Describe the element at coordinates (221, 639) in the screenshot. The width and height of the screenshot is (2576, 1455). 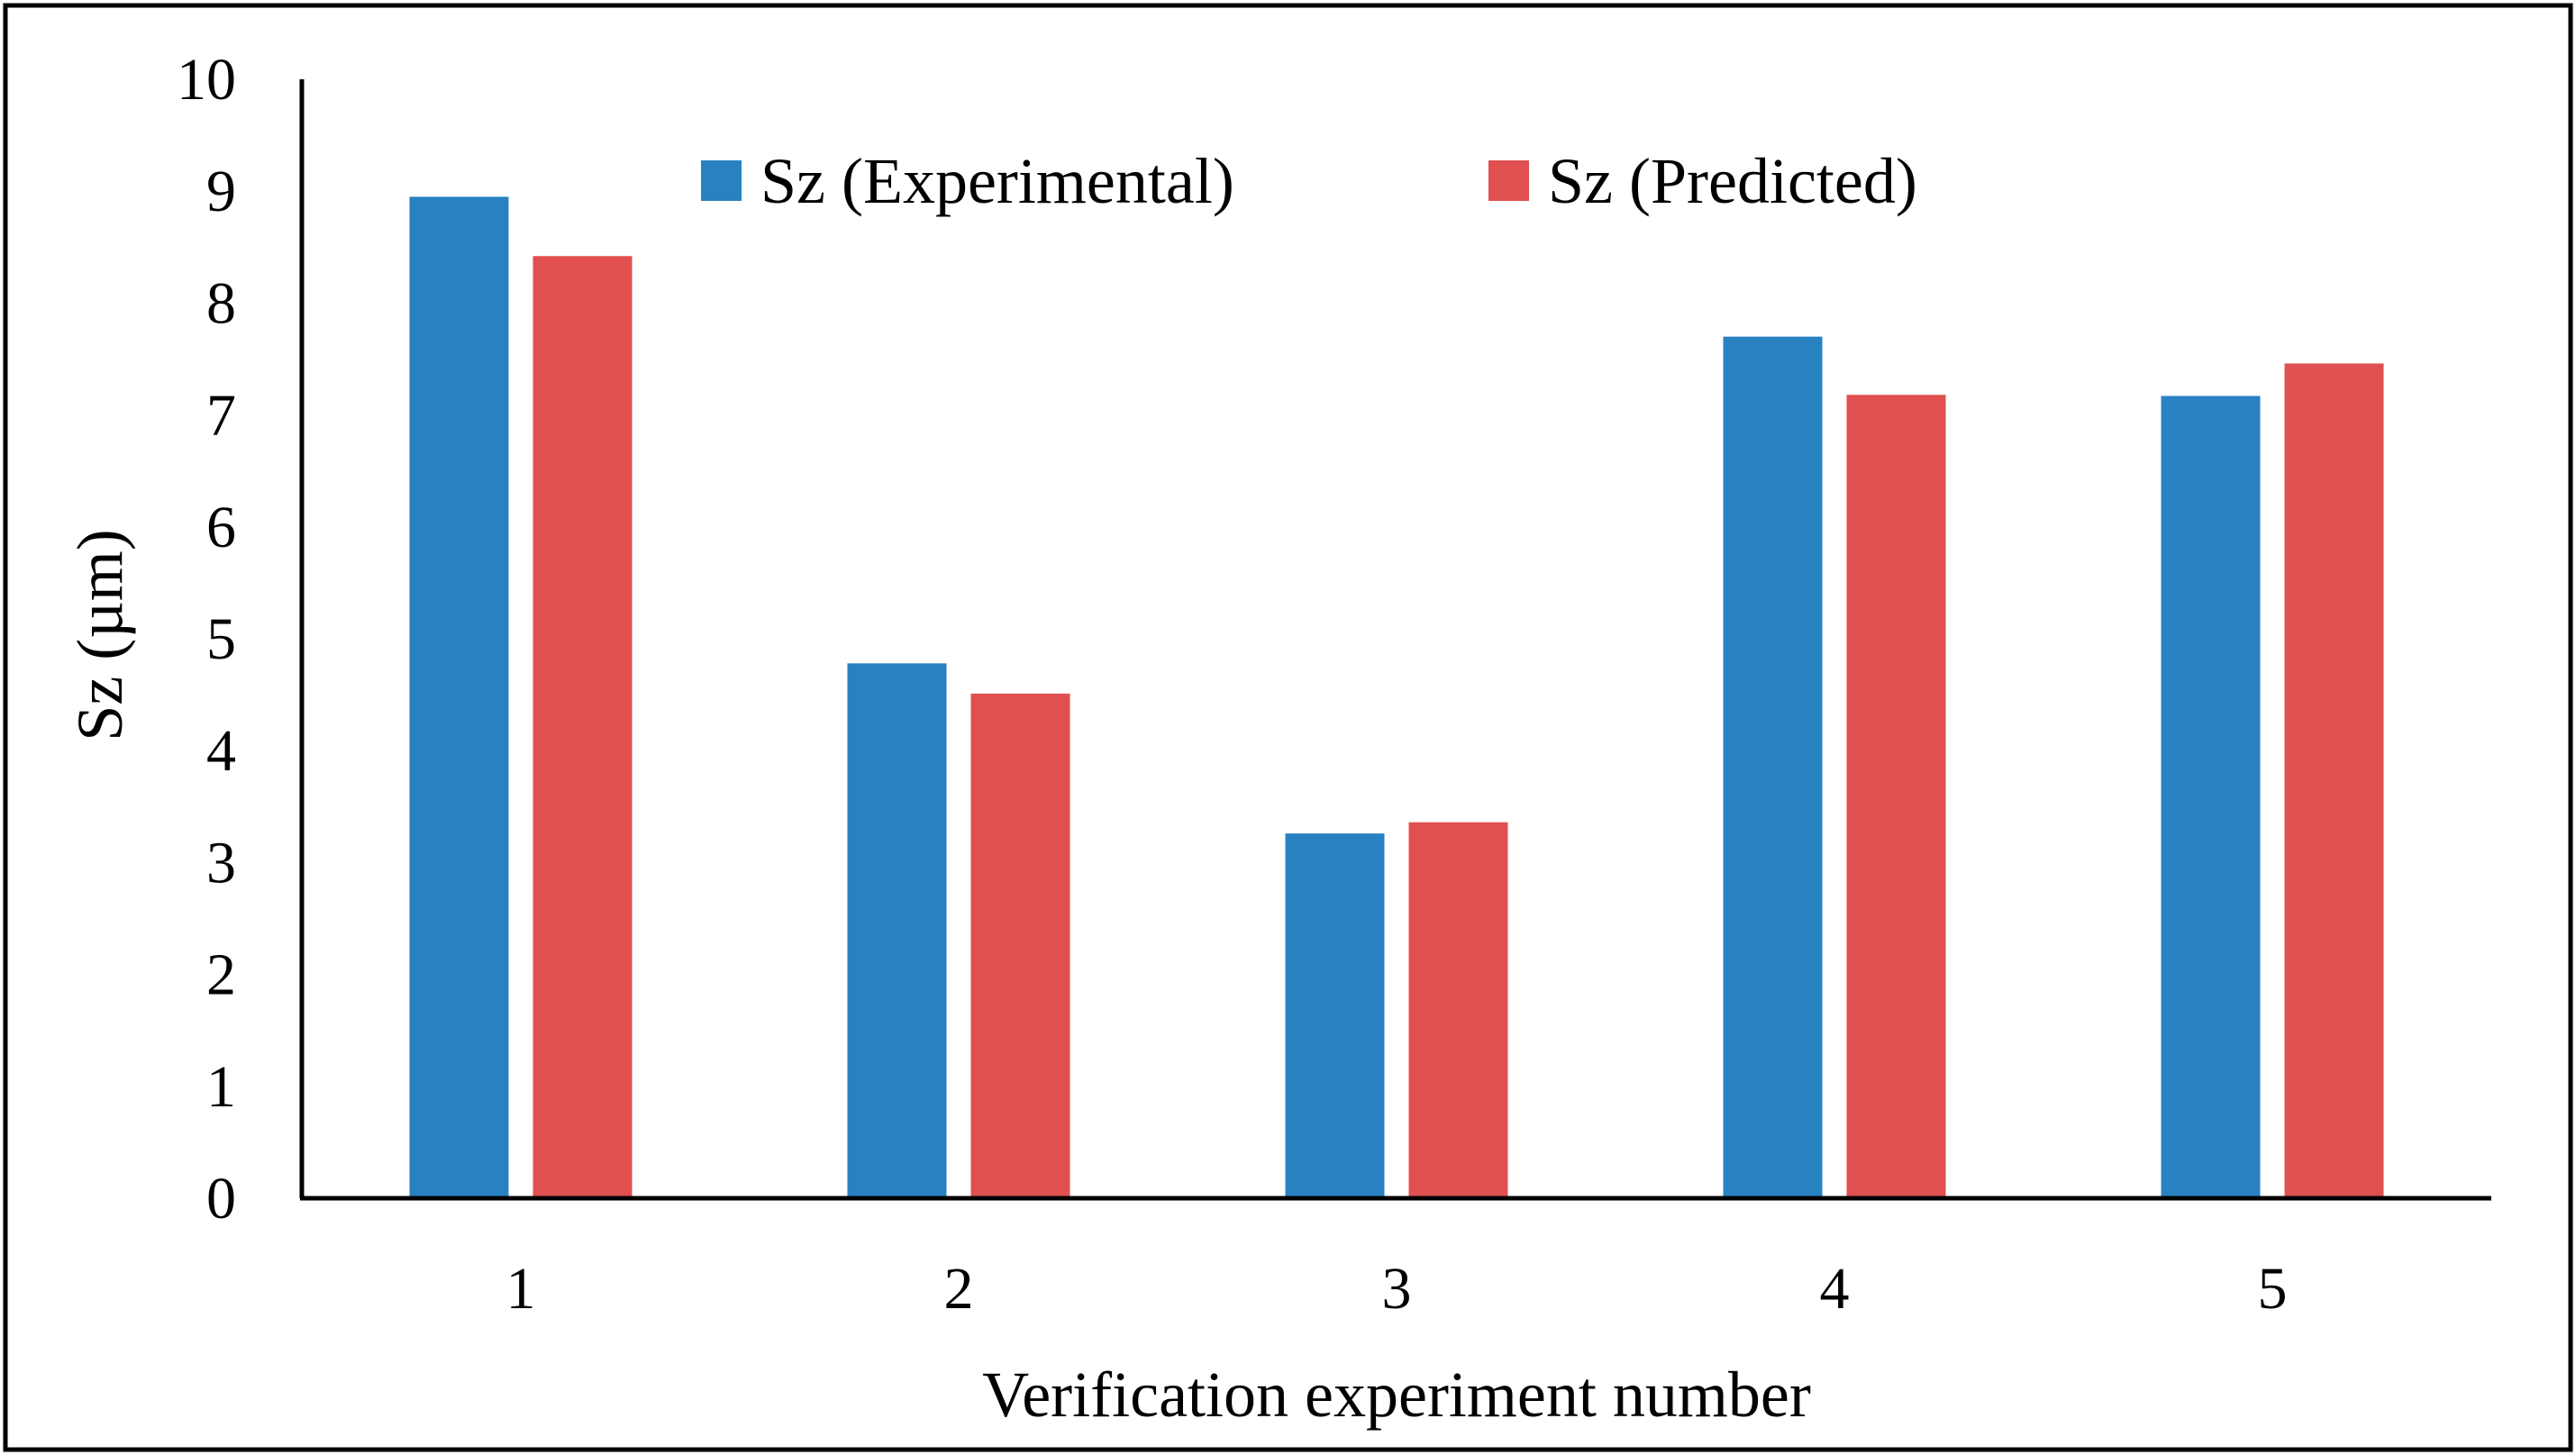
I see `y-tick-label: 5` at that location.